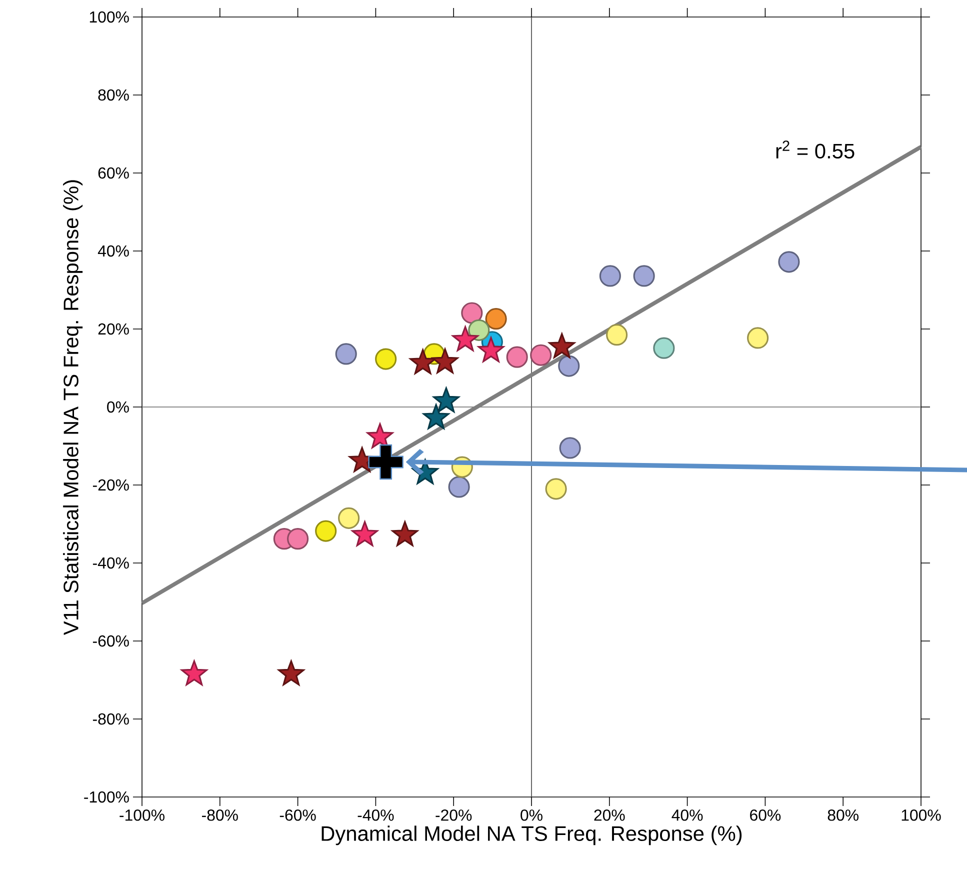 Image resolution: width=967 pixels, height=891 pixels. What do you see at coordinates (109, 17) in the screenshot?
I see `y-tick-label: 100%` at bounding box center [109, 17].